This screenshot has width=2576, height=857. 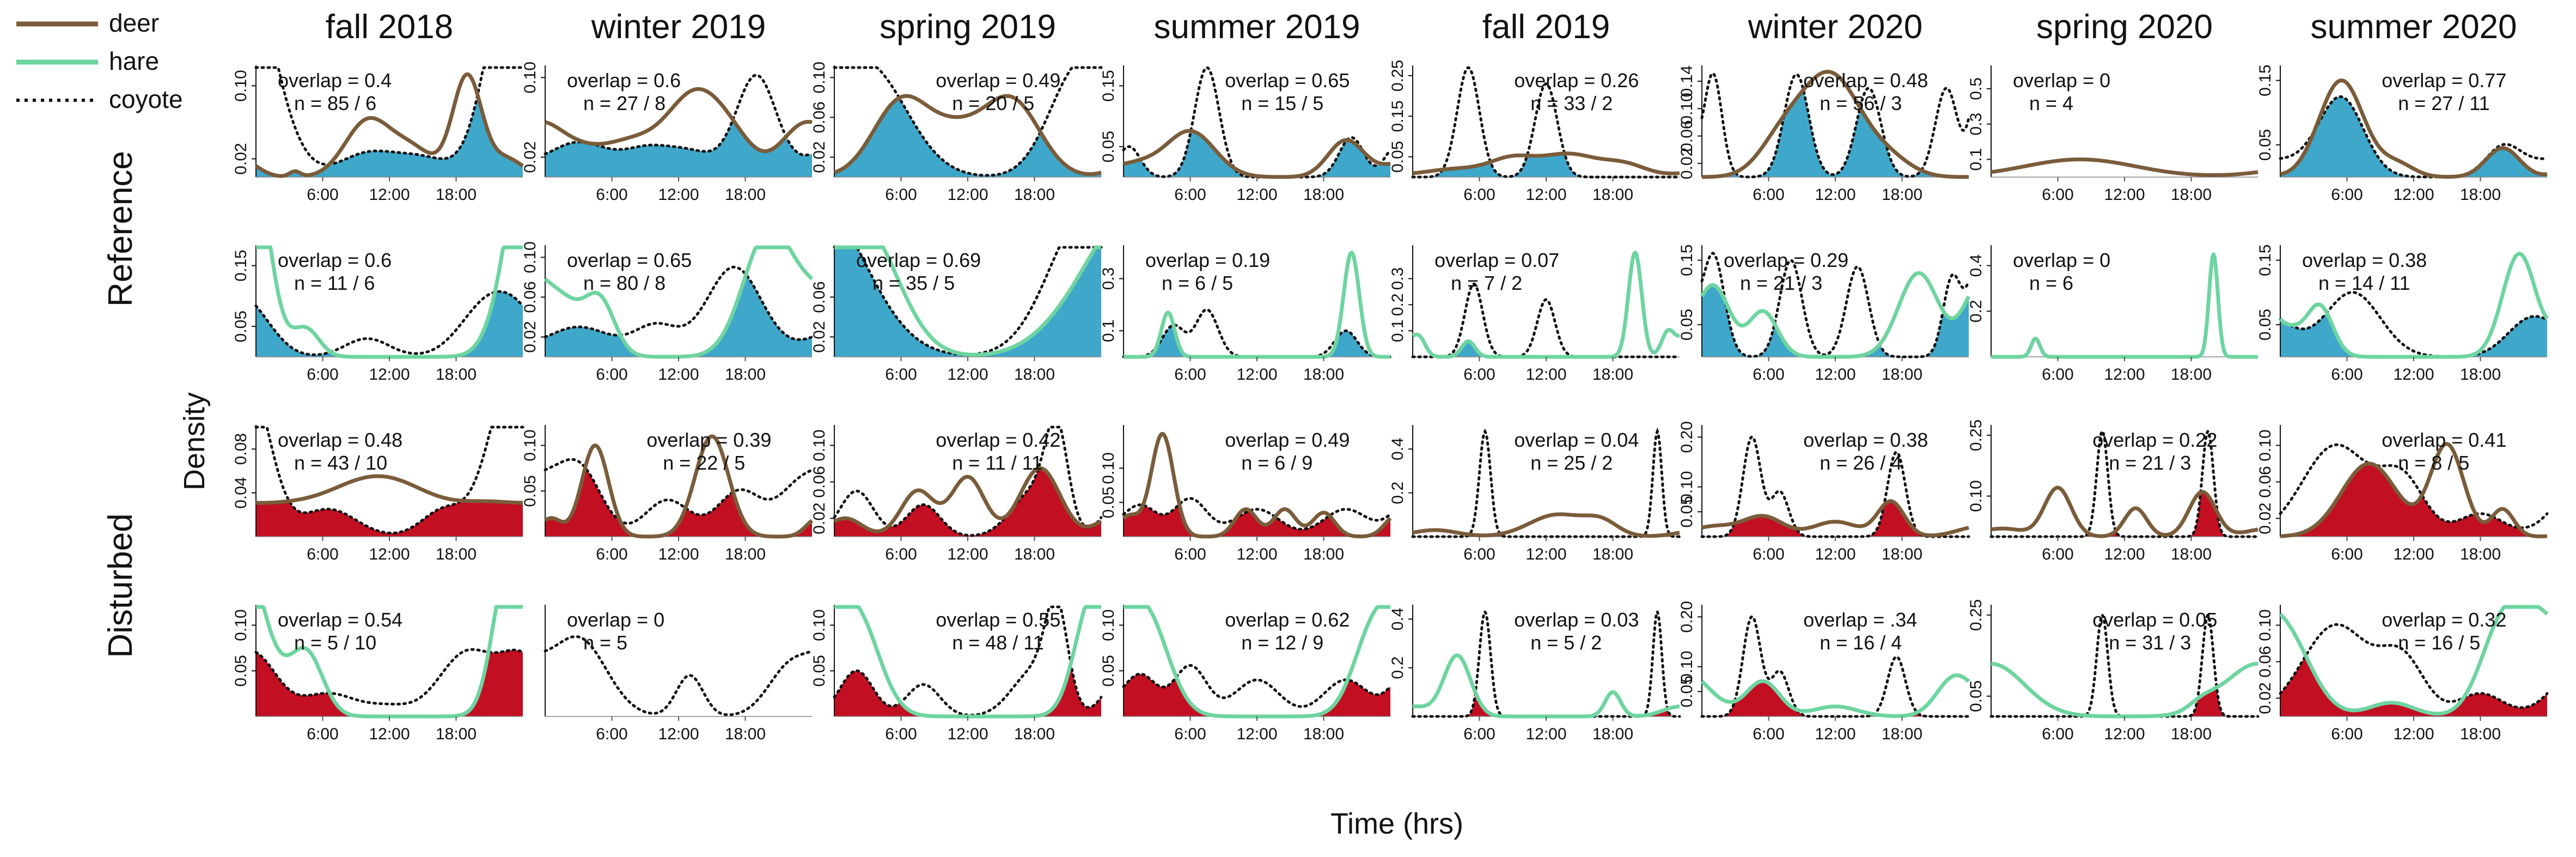 I want to click on y-tick-label: 0.06, so click(x=2265, y=661).